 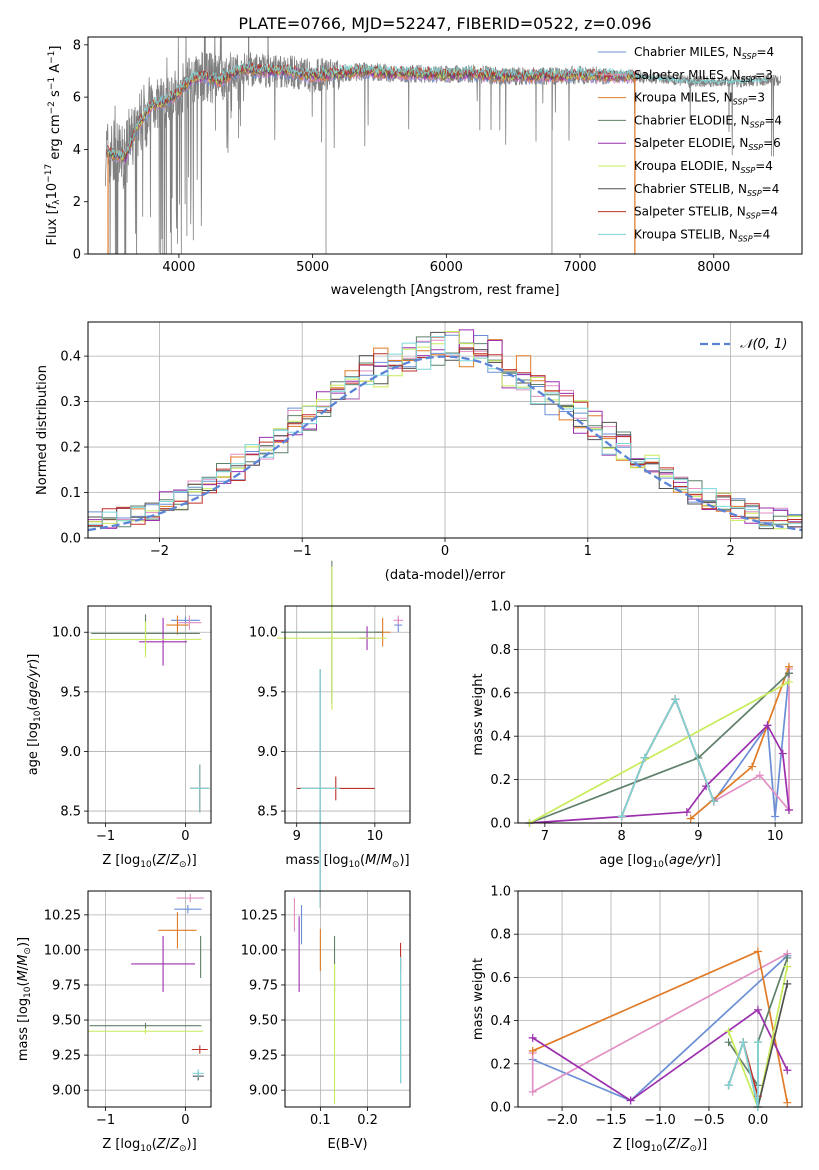 I want to click on y-tick-label: 10.00, so click(x=62, y=950).